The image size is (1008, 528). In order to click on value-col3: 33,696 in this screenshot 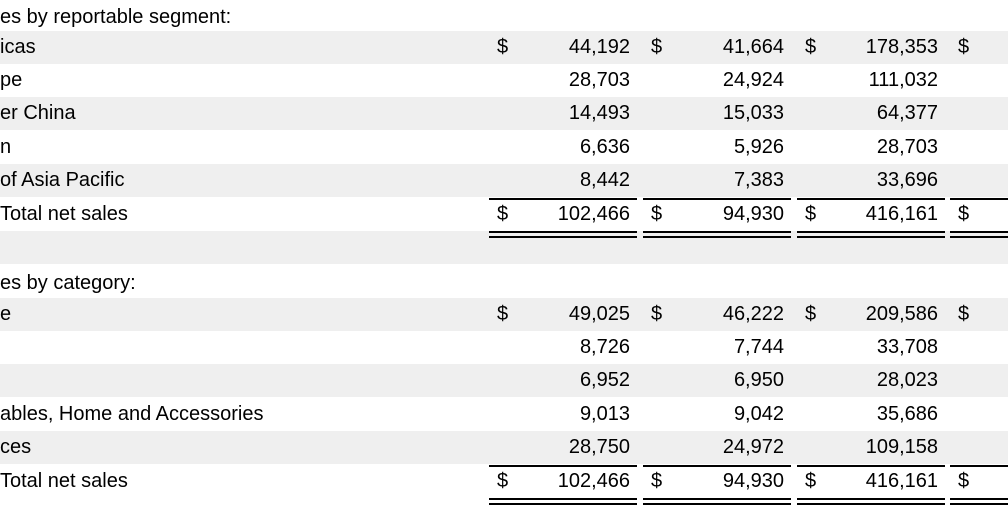, I will do `click(907, 180)`.